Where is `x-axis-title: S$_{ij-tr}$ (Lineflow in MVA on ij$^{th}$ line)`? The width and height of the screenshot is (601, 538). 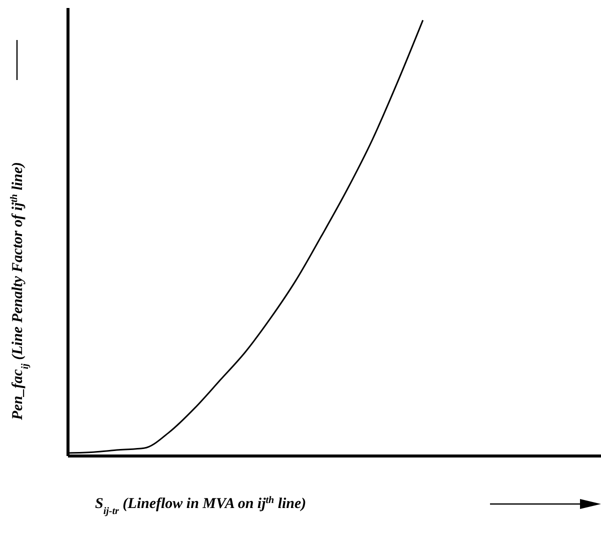 x-axis-title: S$_{ij-tr}$ (Lineflow in MVA on ij$^{th}$ line) is located at coordinates (200, 505).